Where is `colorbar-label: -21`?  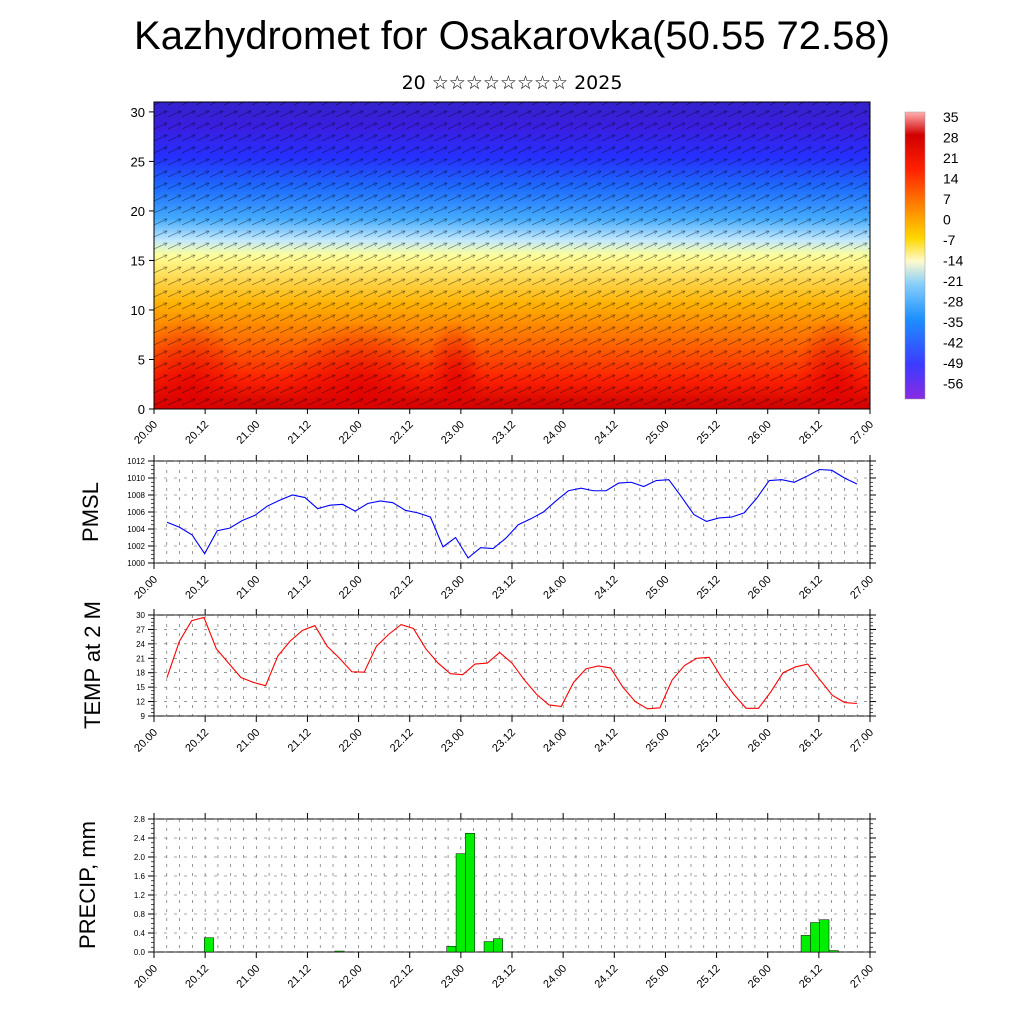
colorbar-label: -21 is located at coordinates (953, 281).